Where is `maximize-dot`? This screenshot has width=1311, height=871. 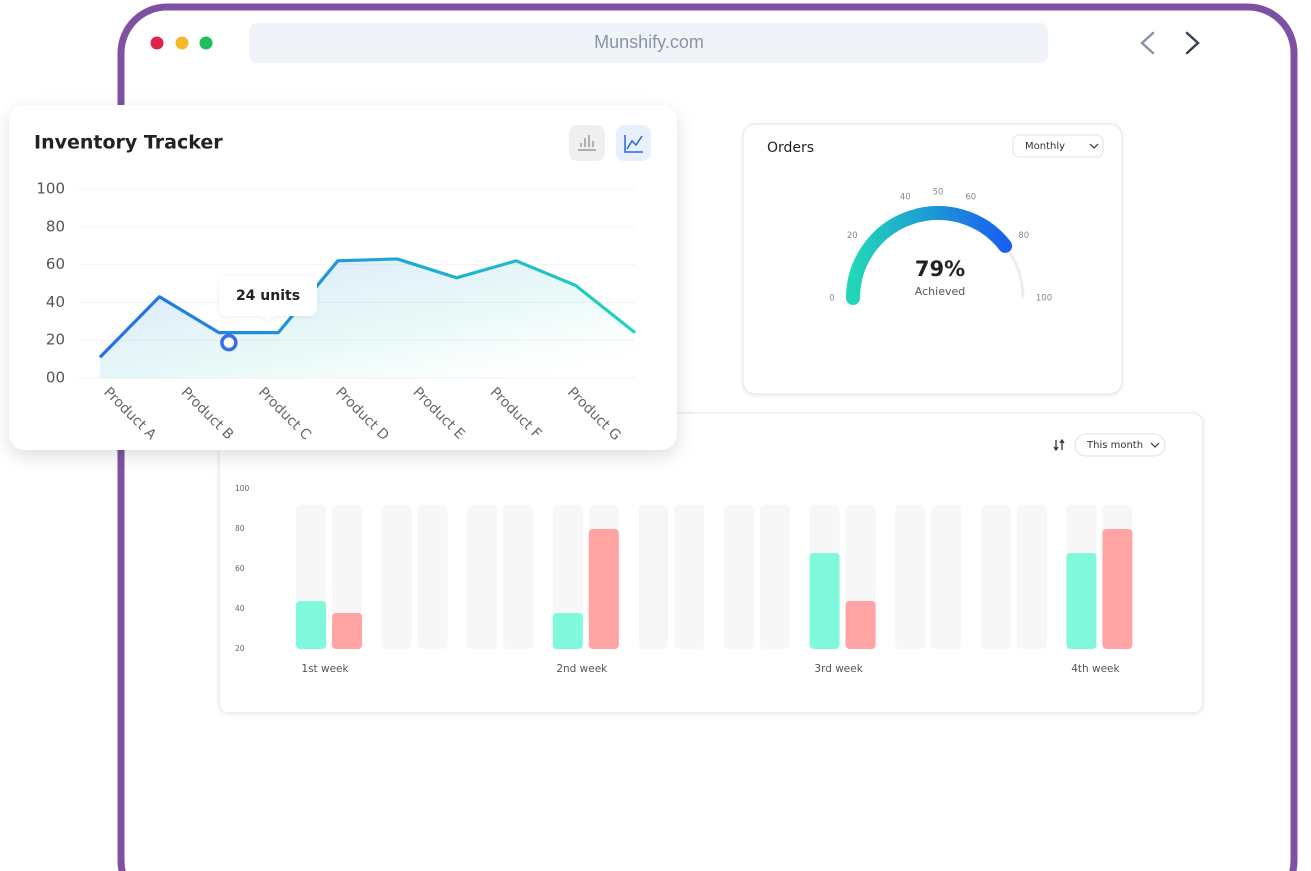 maximize-dot is located at coordinates (206, 43).